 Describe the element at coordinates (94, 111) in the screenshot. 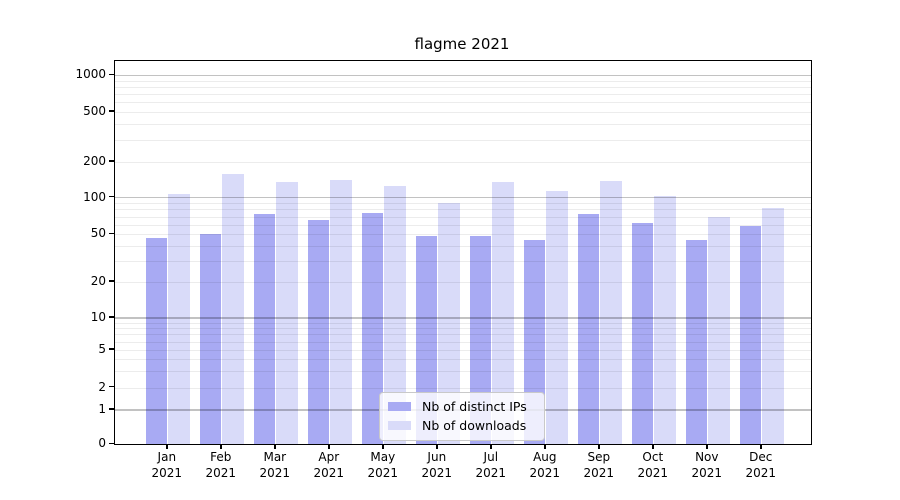

I see `y-tick-label: 500` at that location.